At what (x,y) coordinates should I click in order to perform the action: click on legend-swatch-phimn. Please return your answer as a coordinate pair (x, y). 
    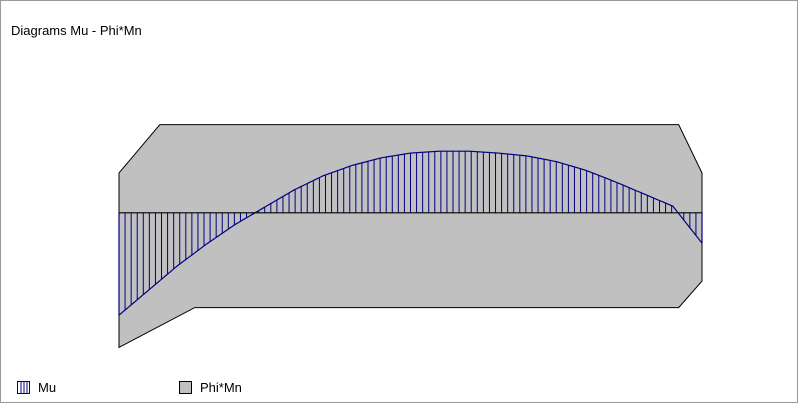
    Looking at the image, I should click on (185, 387).